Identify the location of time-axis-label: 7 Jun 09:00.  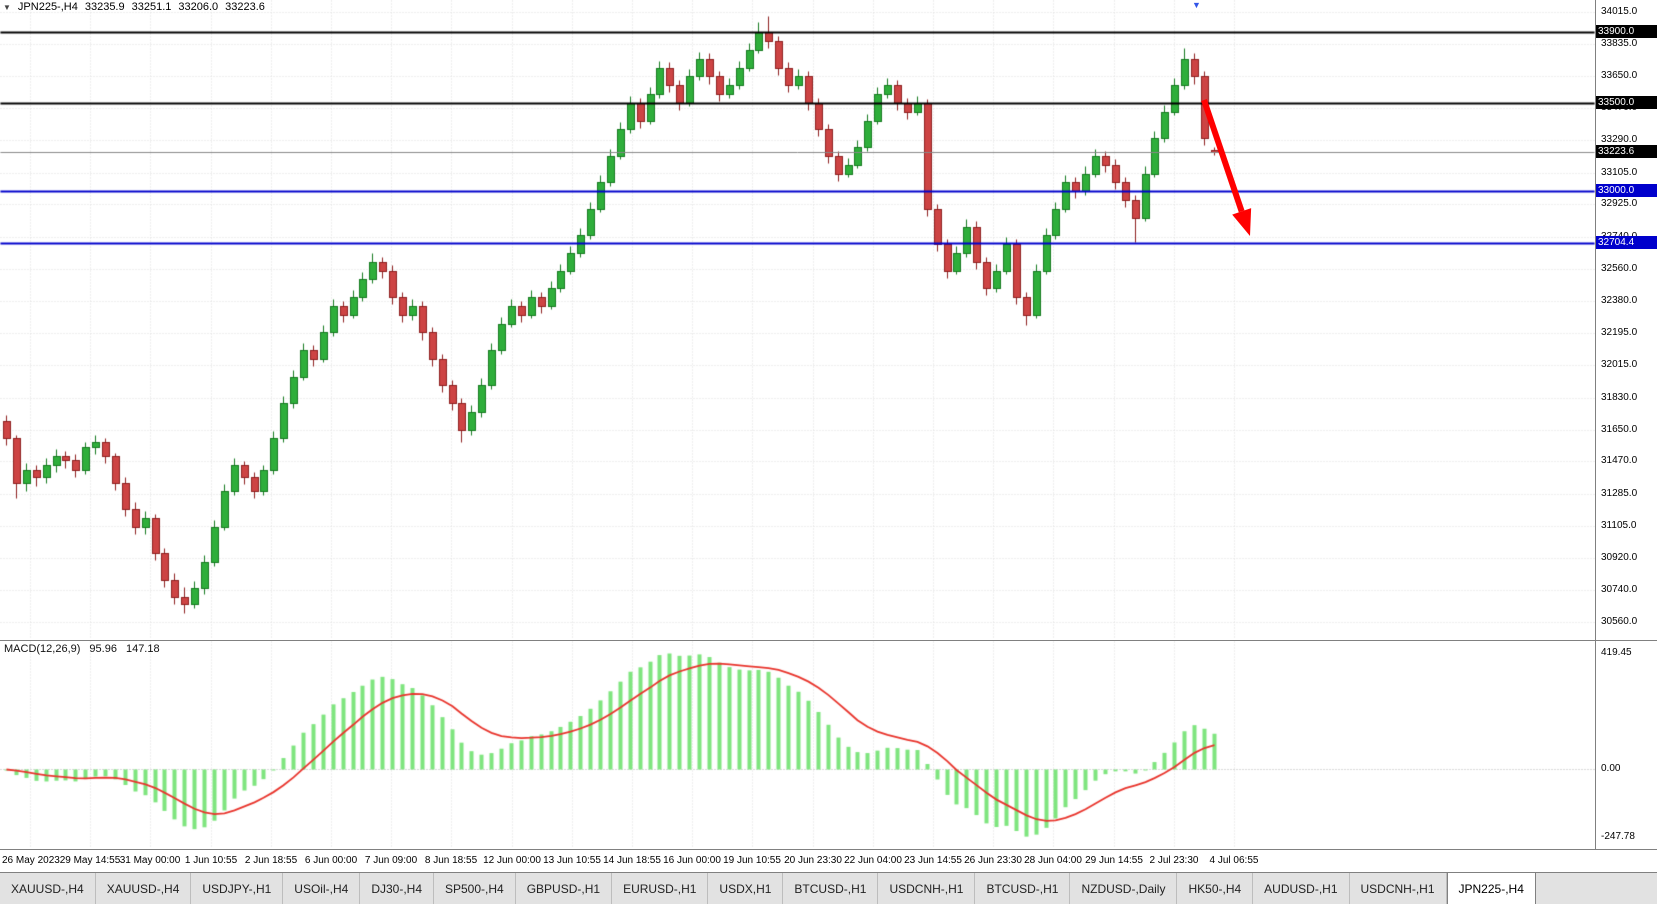
(391, 860).